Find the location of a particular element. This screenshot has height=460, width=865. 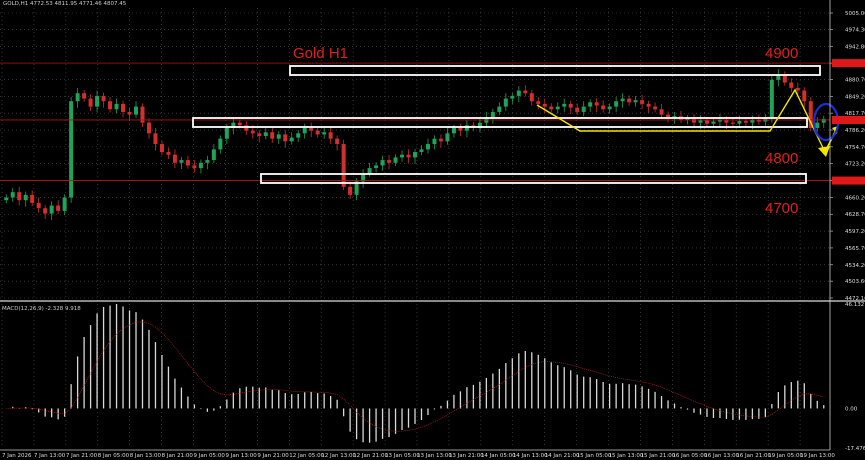

x-tick-label: 19 Jan 05:00 is located at coordinates (785, 456).